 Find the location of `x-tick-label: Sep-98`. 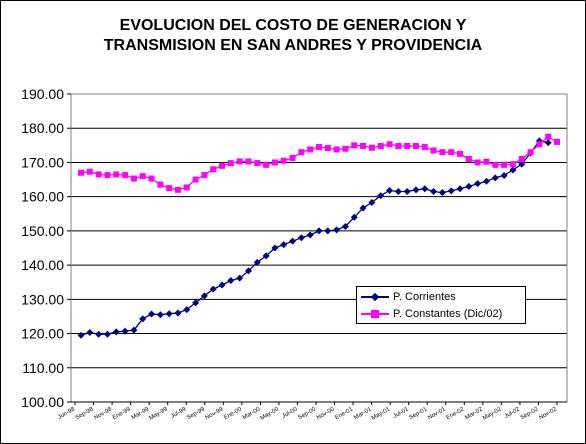

x-tick-label: Sep-98 is located at coordinates (85, 413).